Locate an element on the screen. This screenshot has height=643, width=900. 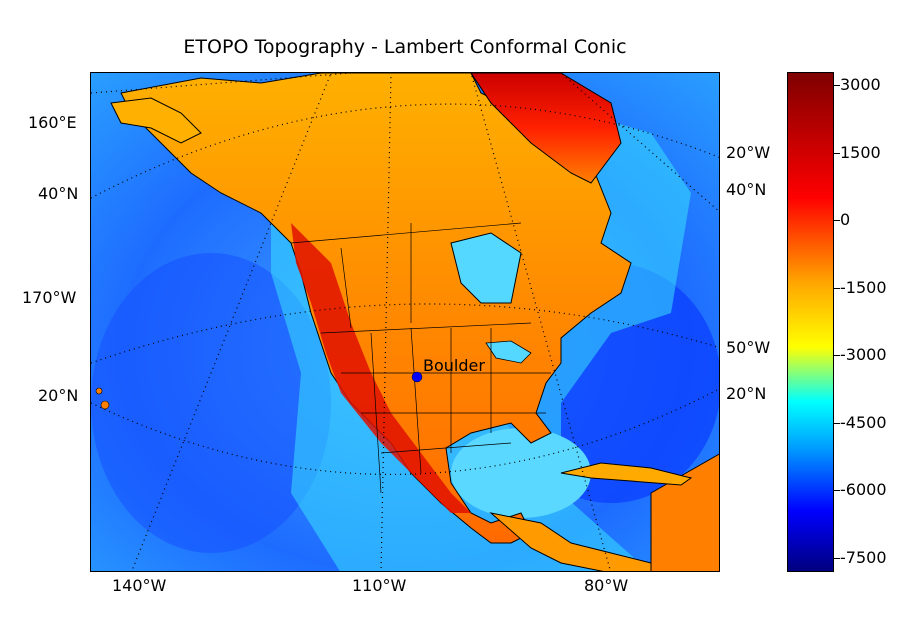
hudson-bay is located at coordinates (486, 268).